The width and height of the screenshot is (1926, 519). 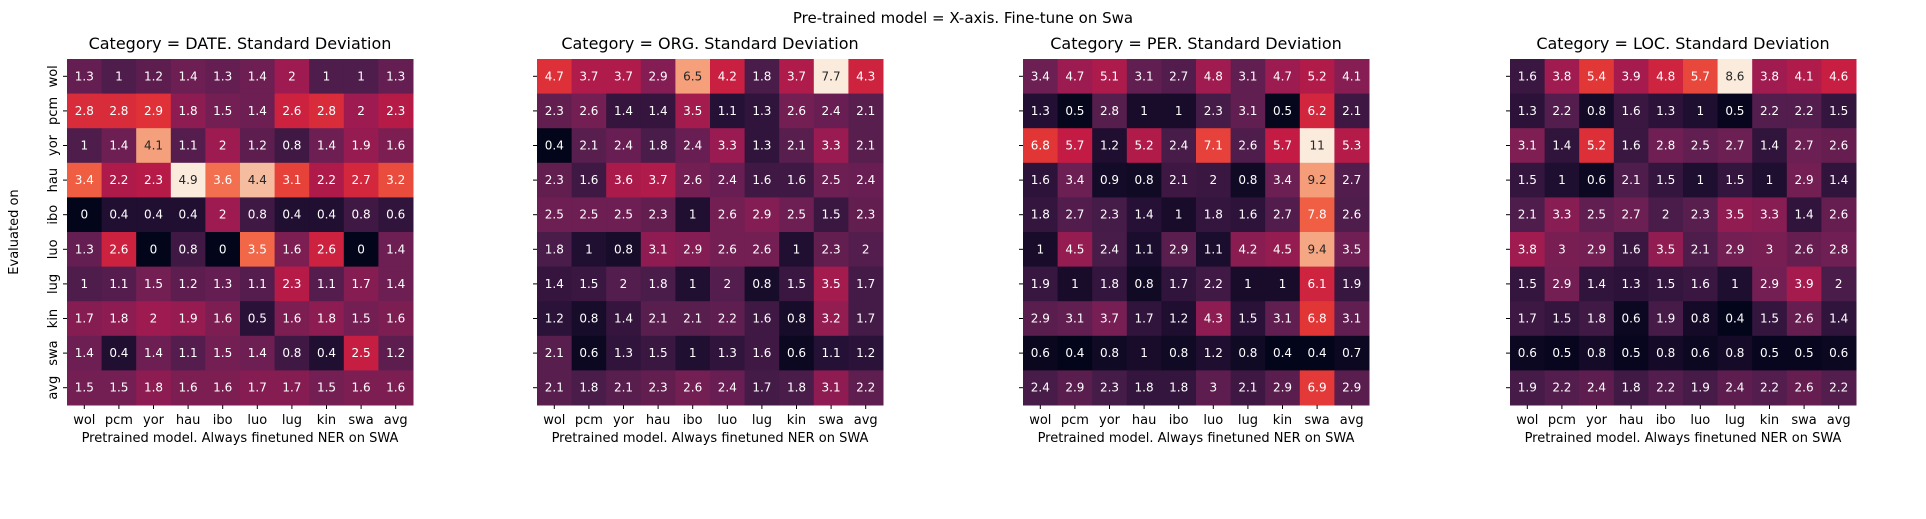 What do you see at coordinates (1316, 420) in the screenshot?
I see `x-tick-label: swa` at bounding box center [1316, 420].